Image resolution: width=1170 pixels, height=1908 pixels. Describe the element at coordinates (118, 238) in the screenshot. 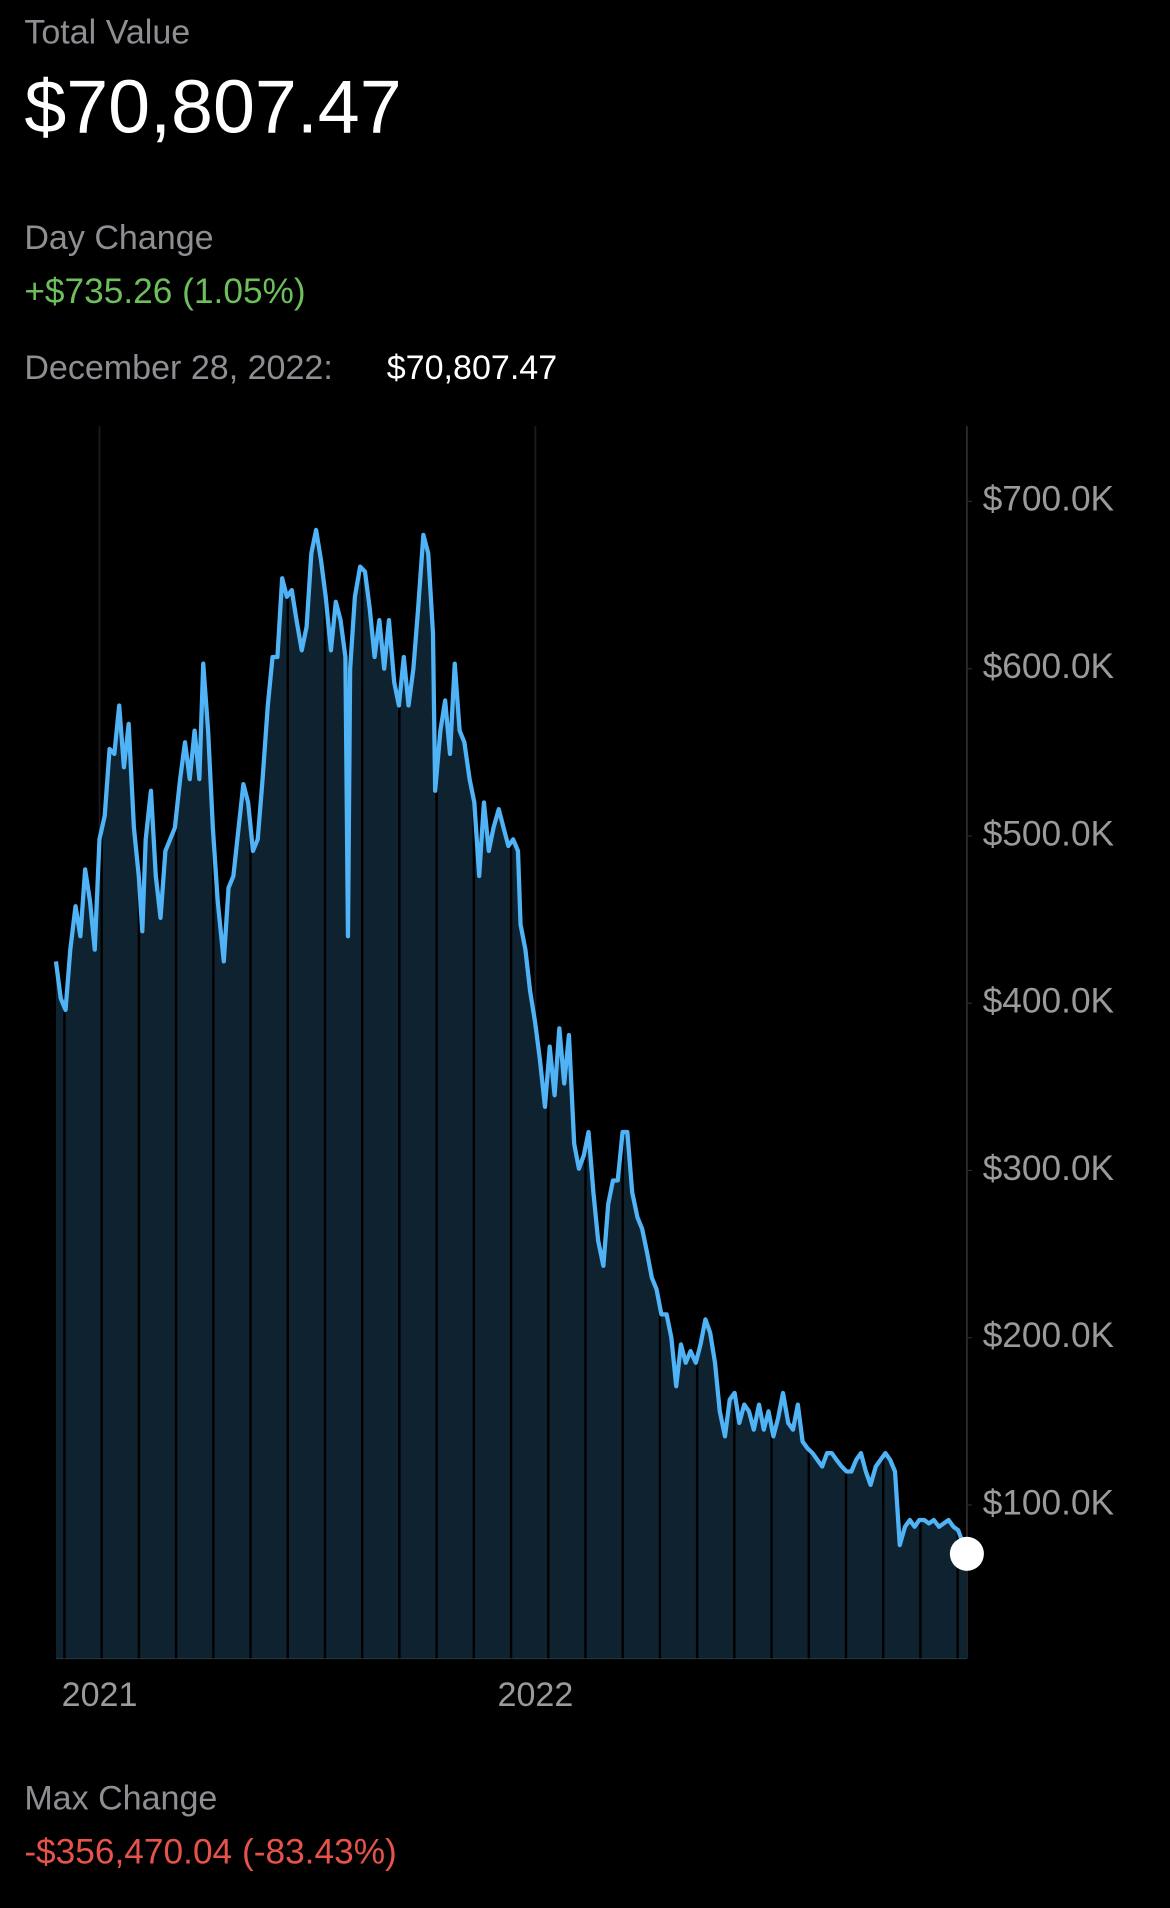

I see `day-change-label: Day Change` at that location.